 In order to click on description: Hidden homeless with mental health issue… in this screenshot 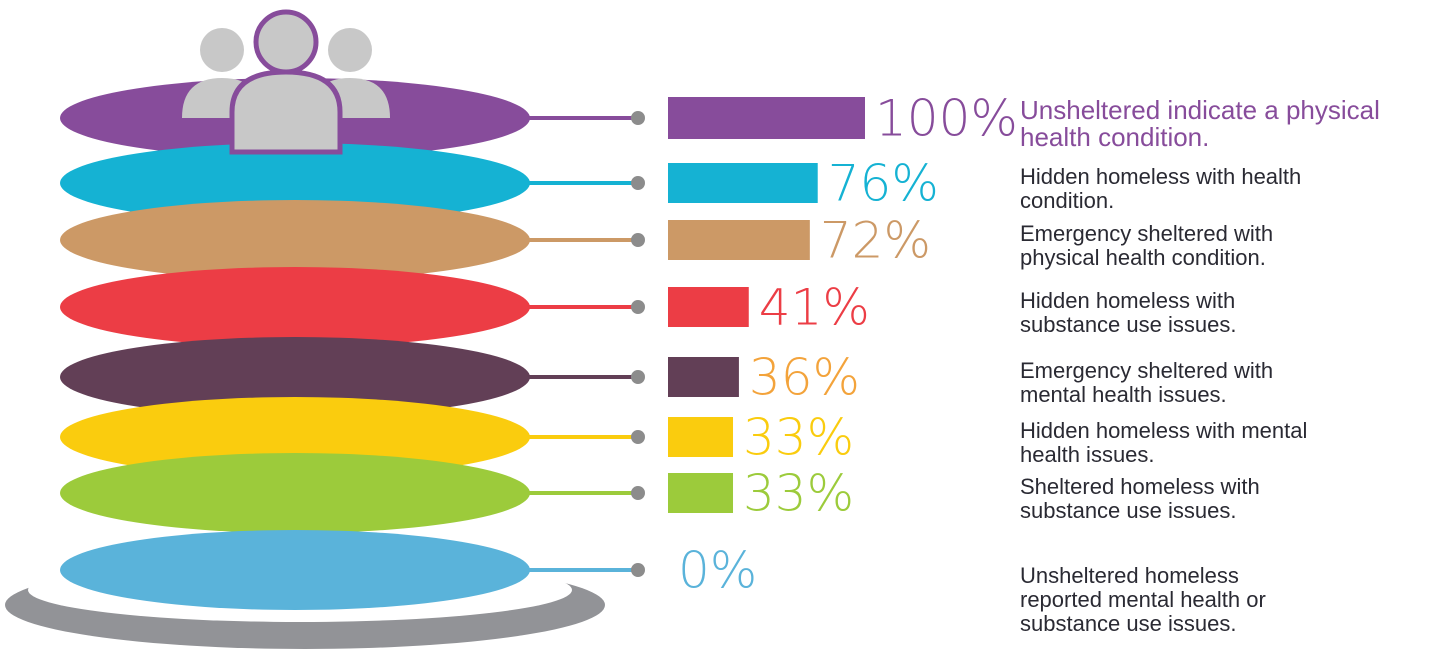, I will do `click(1164, 442)`.